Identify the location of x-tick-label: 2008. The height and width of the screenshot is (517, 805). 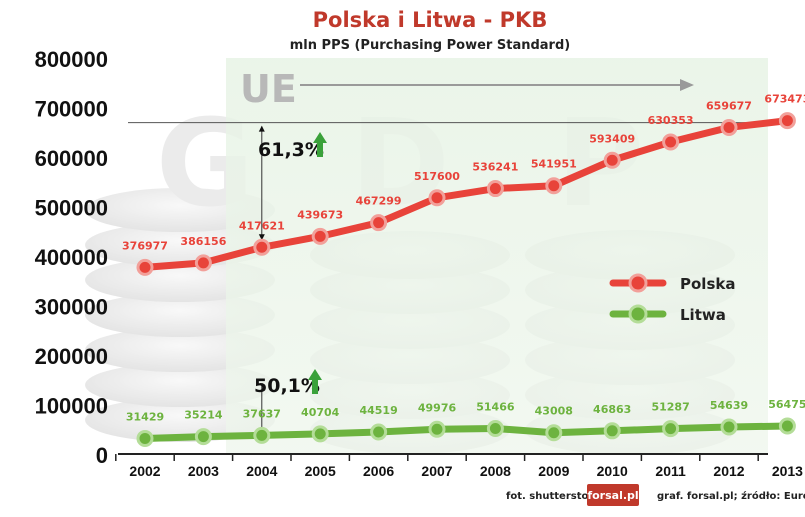
(495, 471).